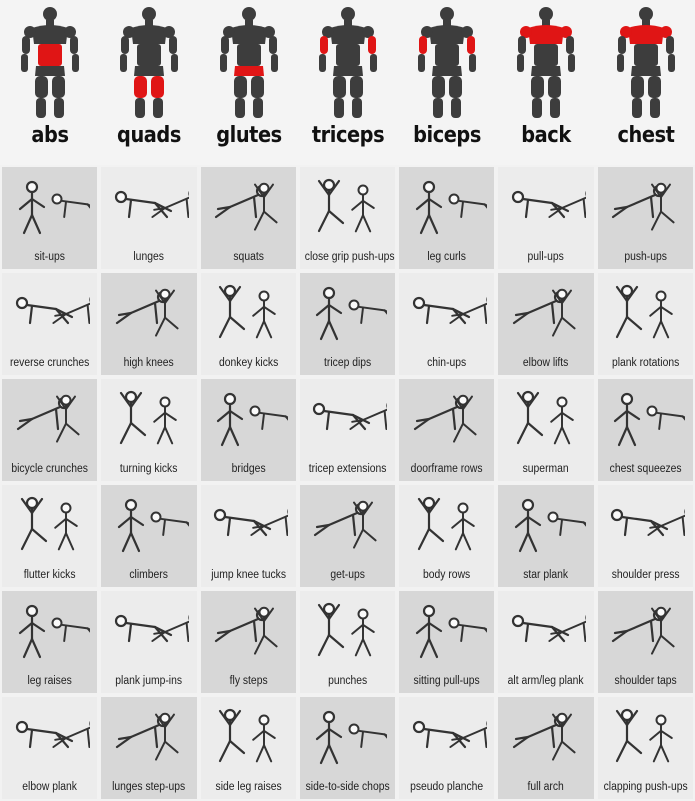 This screenshot has height=801, width=695. Describe the element at coordinates (248, 681) in the screenshot. I see `exercise-label: fly steps` at that location.